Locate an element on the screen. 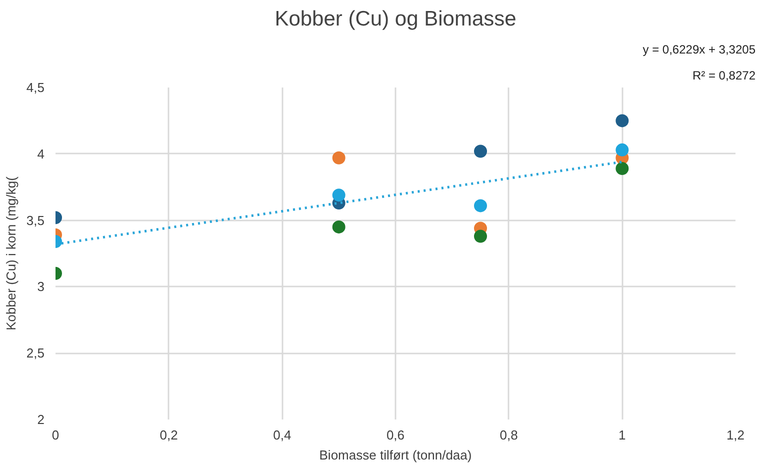  y-tick-label: 3,5 is located at coordinates (35, 220).